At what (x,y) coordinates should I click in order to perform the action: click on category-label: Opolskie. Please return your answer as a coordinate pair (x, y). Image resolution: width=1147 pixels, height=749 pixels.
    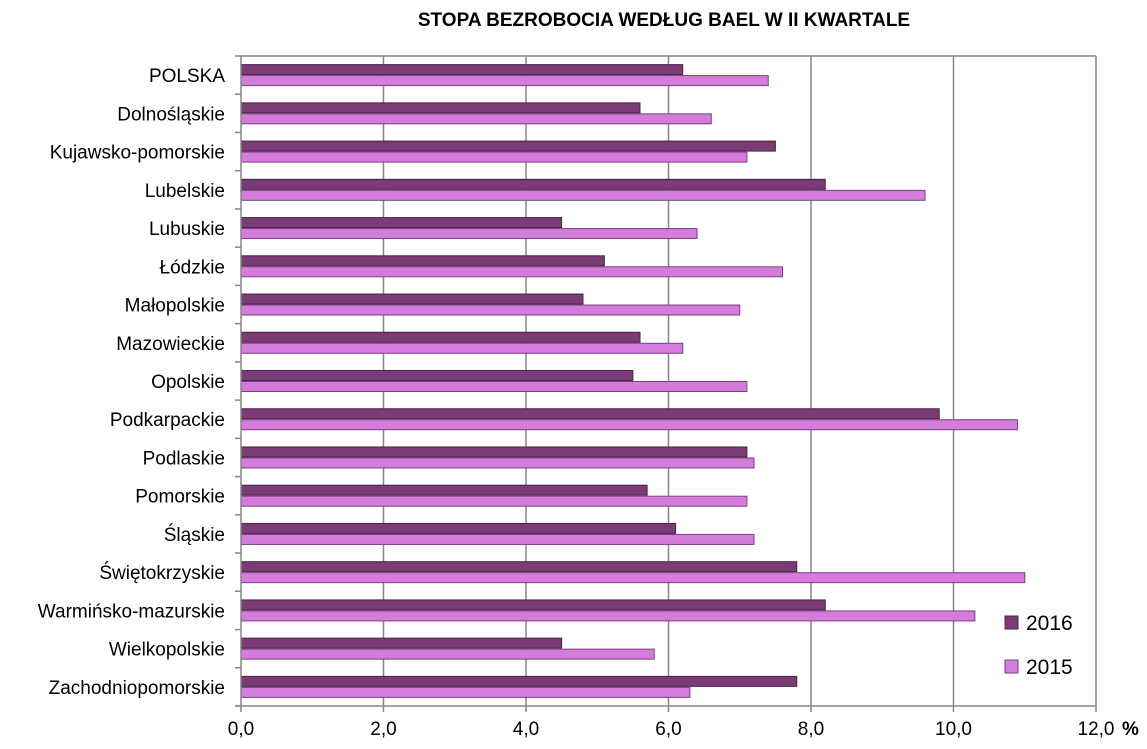
    Looking at the image, I should click on (188, 382).